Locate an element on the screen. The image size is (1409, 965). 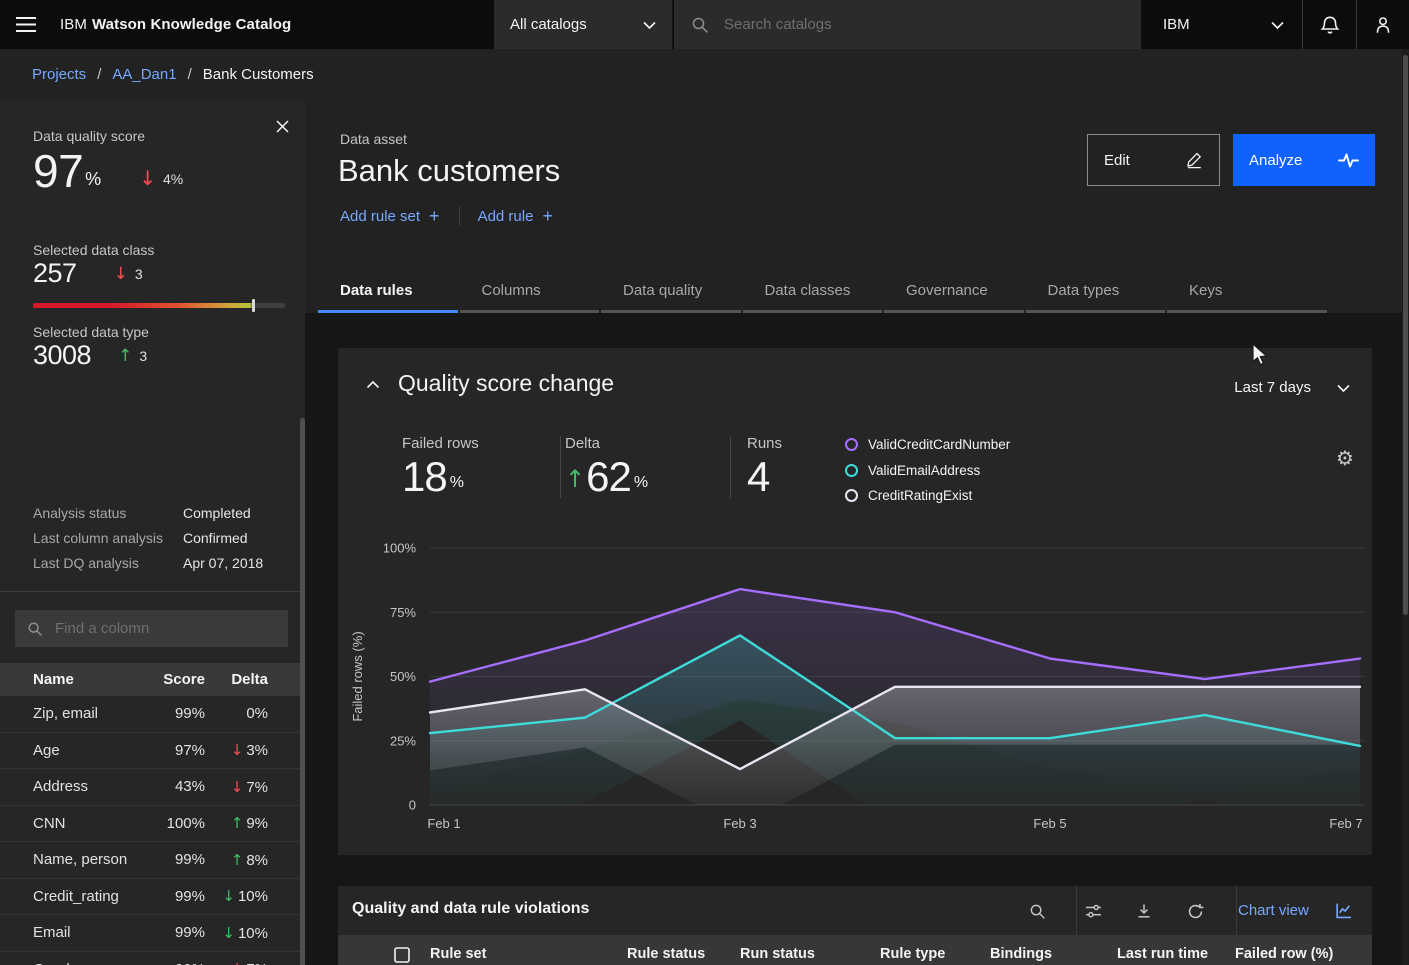
hamburger-icon is located at coordinates (26, 24).